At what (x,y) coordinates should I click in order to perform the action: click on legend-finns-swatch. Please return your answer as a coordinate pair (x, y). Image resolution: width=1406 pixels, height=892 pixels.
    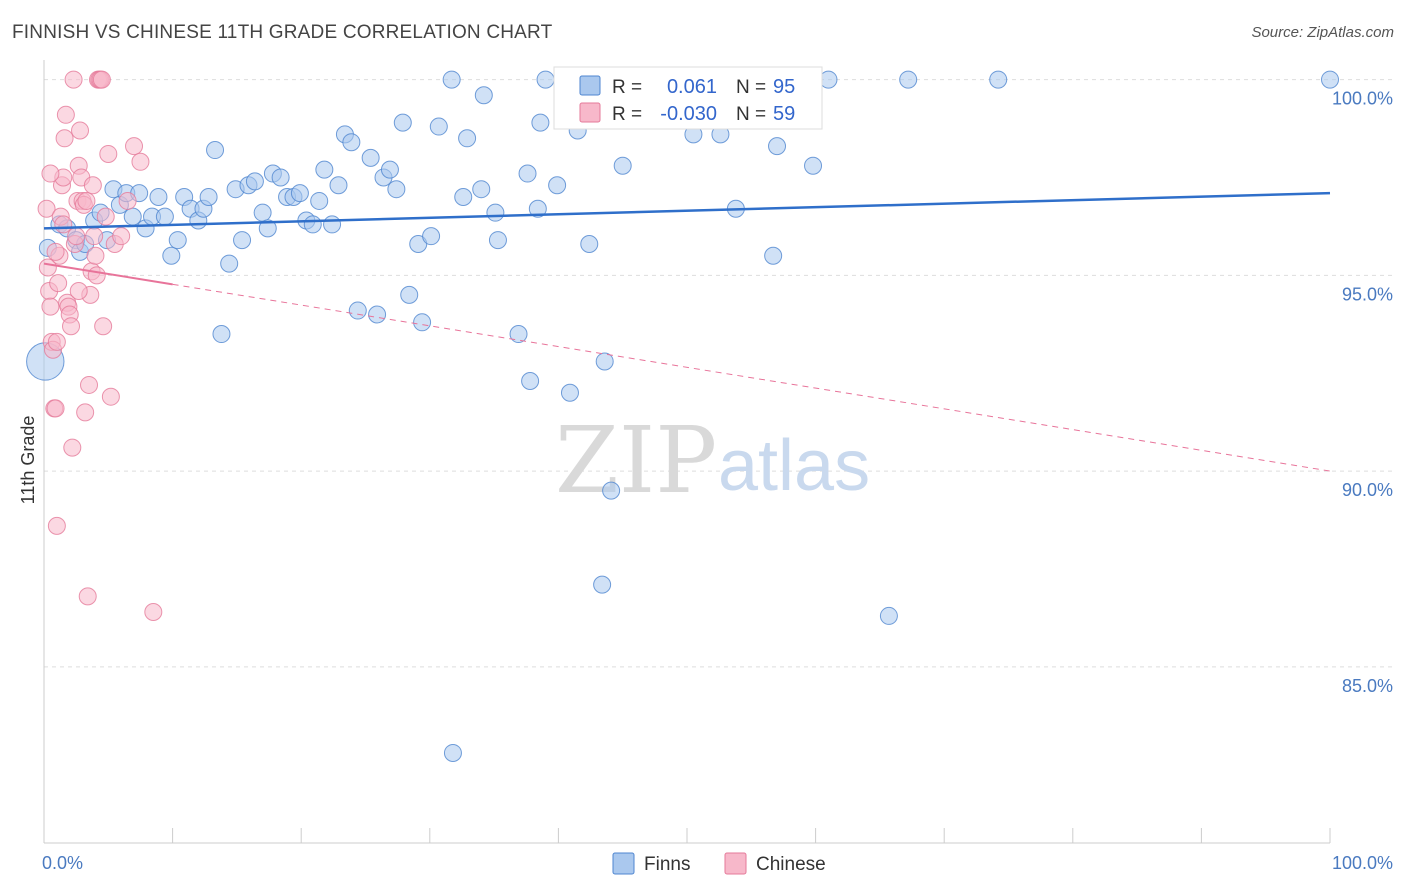
    Looking at the image, I should click on (623, 863).